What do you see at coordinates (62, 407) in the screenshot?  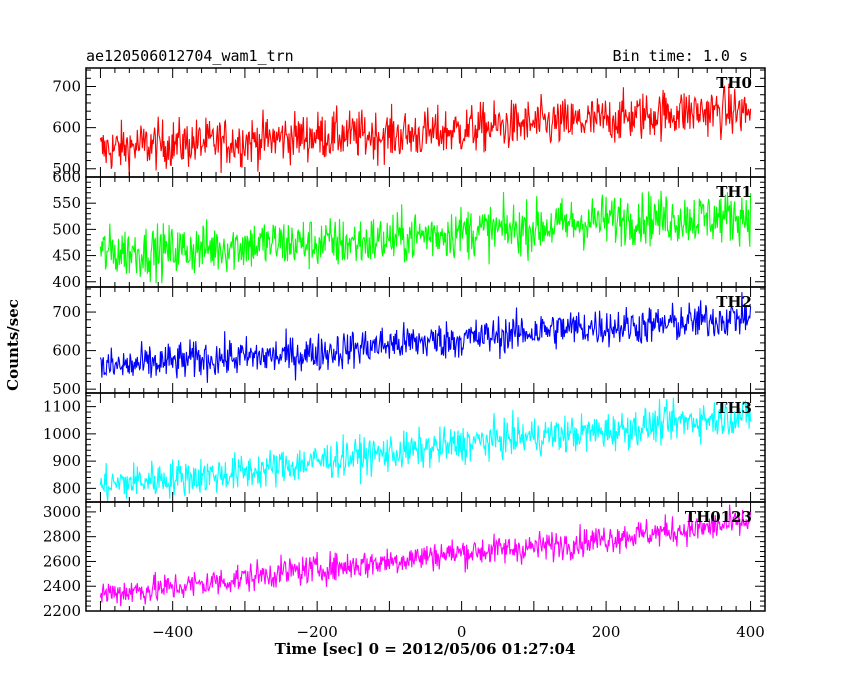 I see `y-tick-label: 1100` at bounding box center [62, 407].